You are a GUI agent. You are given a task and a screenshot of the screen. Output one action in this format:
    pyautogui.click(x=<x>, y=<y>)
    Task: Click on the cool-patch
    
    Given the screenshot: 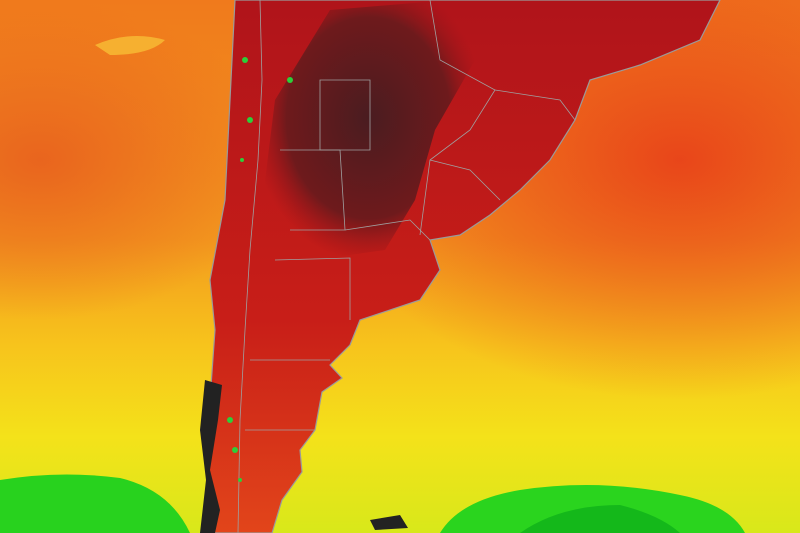 What is the action you would take?
    pyautogui.click(x=130, y=45)
    